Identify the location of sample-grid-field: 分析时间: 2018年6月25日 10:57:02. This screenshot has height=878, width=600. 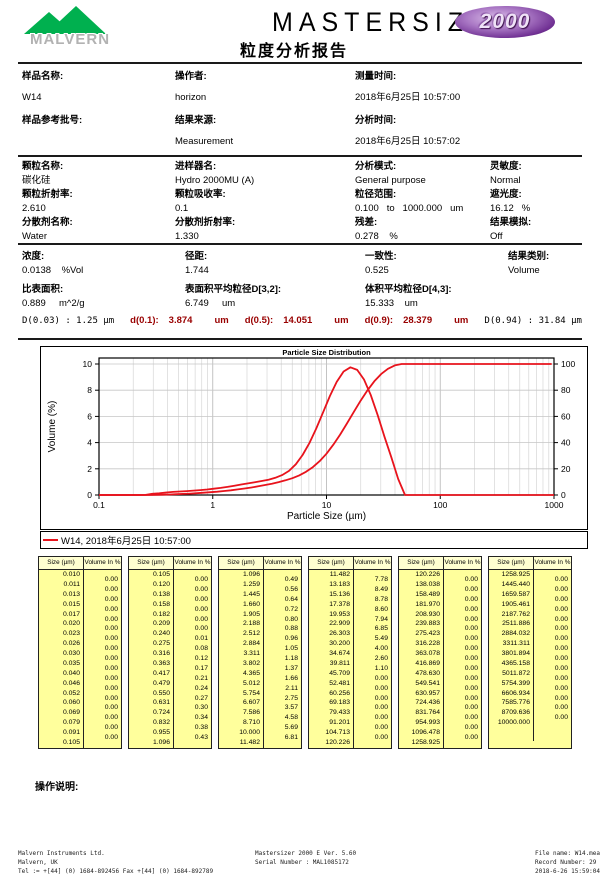
(468, 131).